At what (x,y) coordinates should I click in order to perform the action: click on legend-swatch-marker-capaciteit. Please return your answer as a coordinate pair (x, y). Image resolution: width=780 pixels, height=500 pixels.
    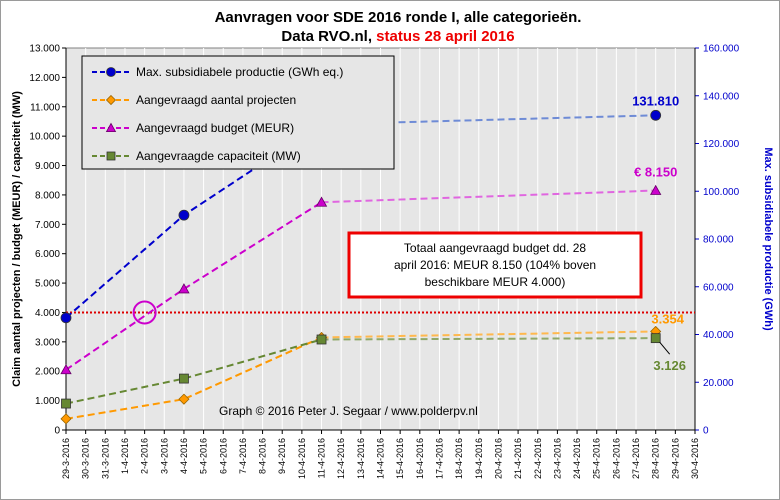
    Looking at the image, I should click on (111, 156).